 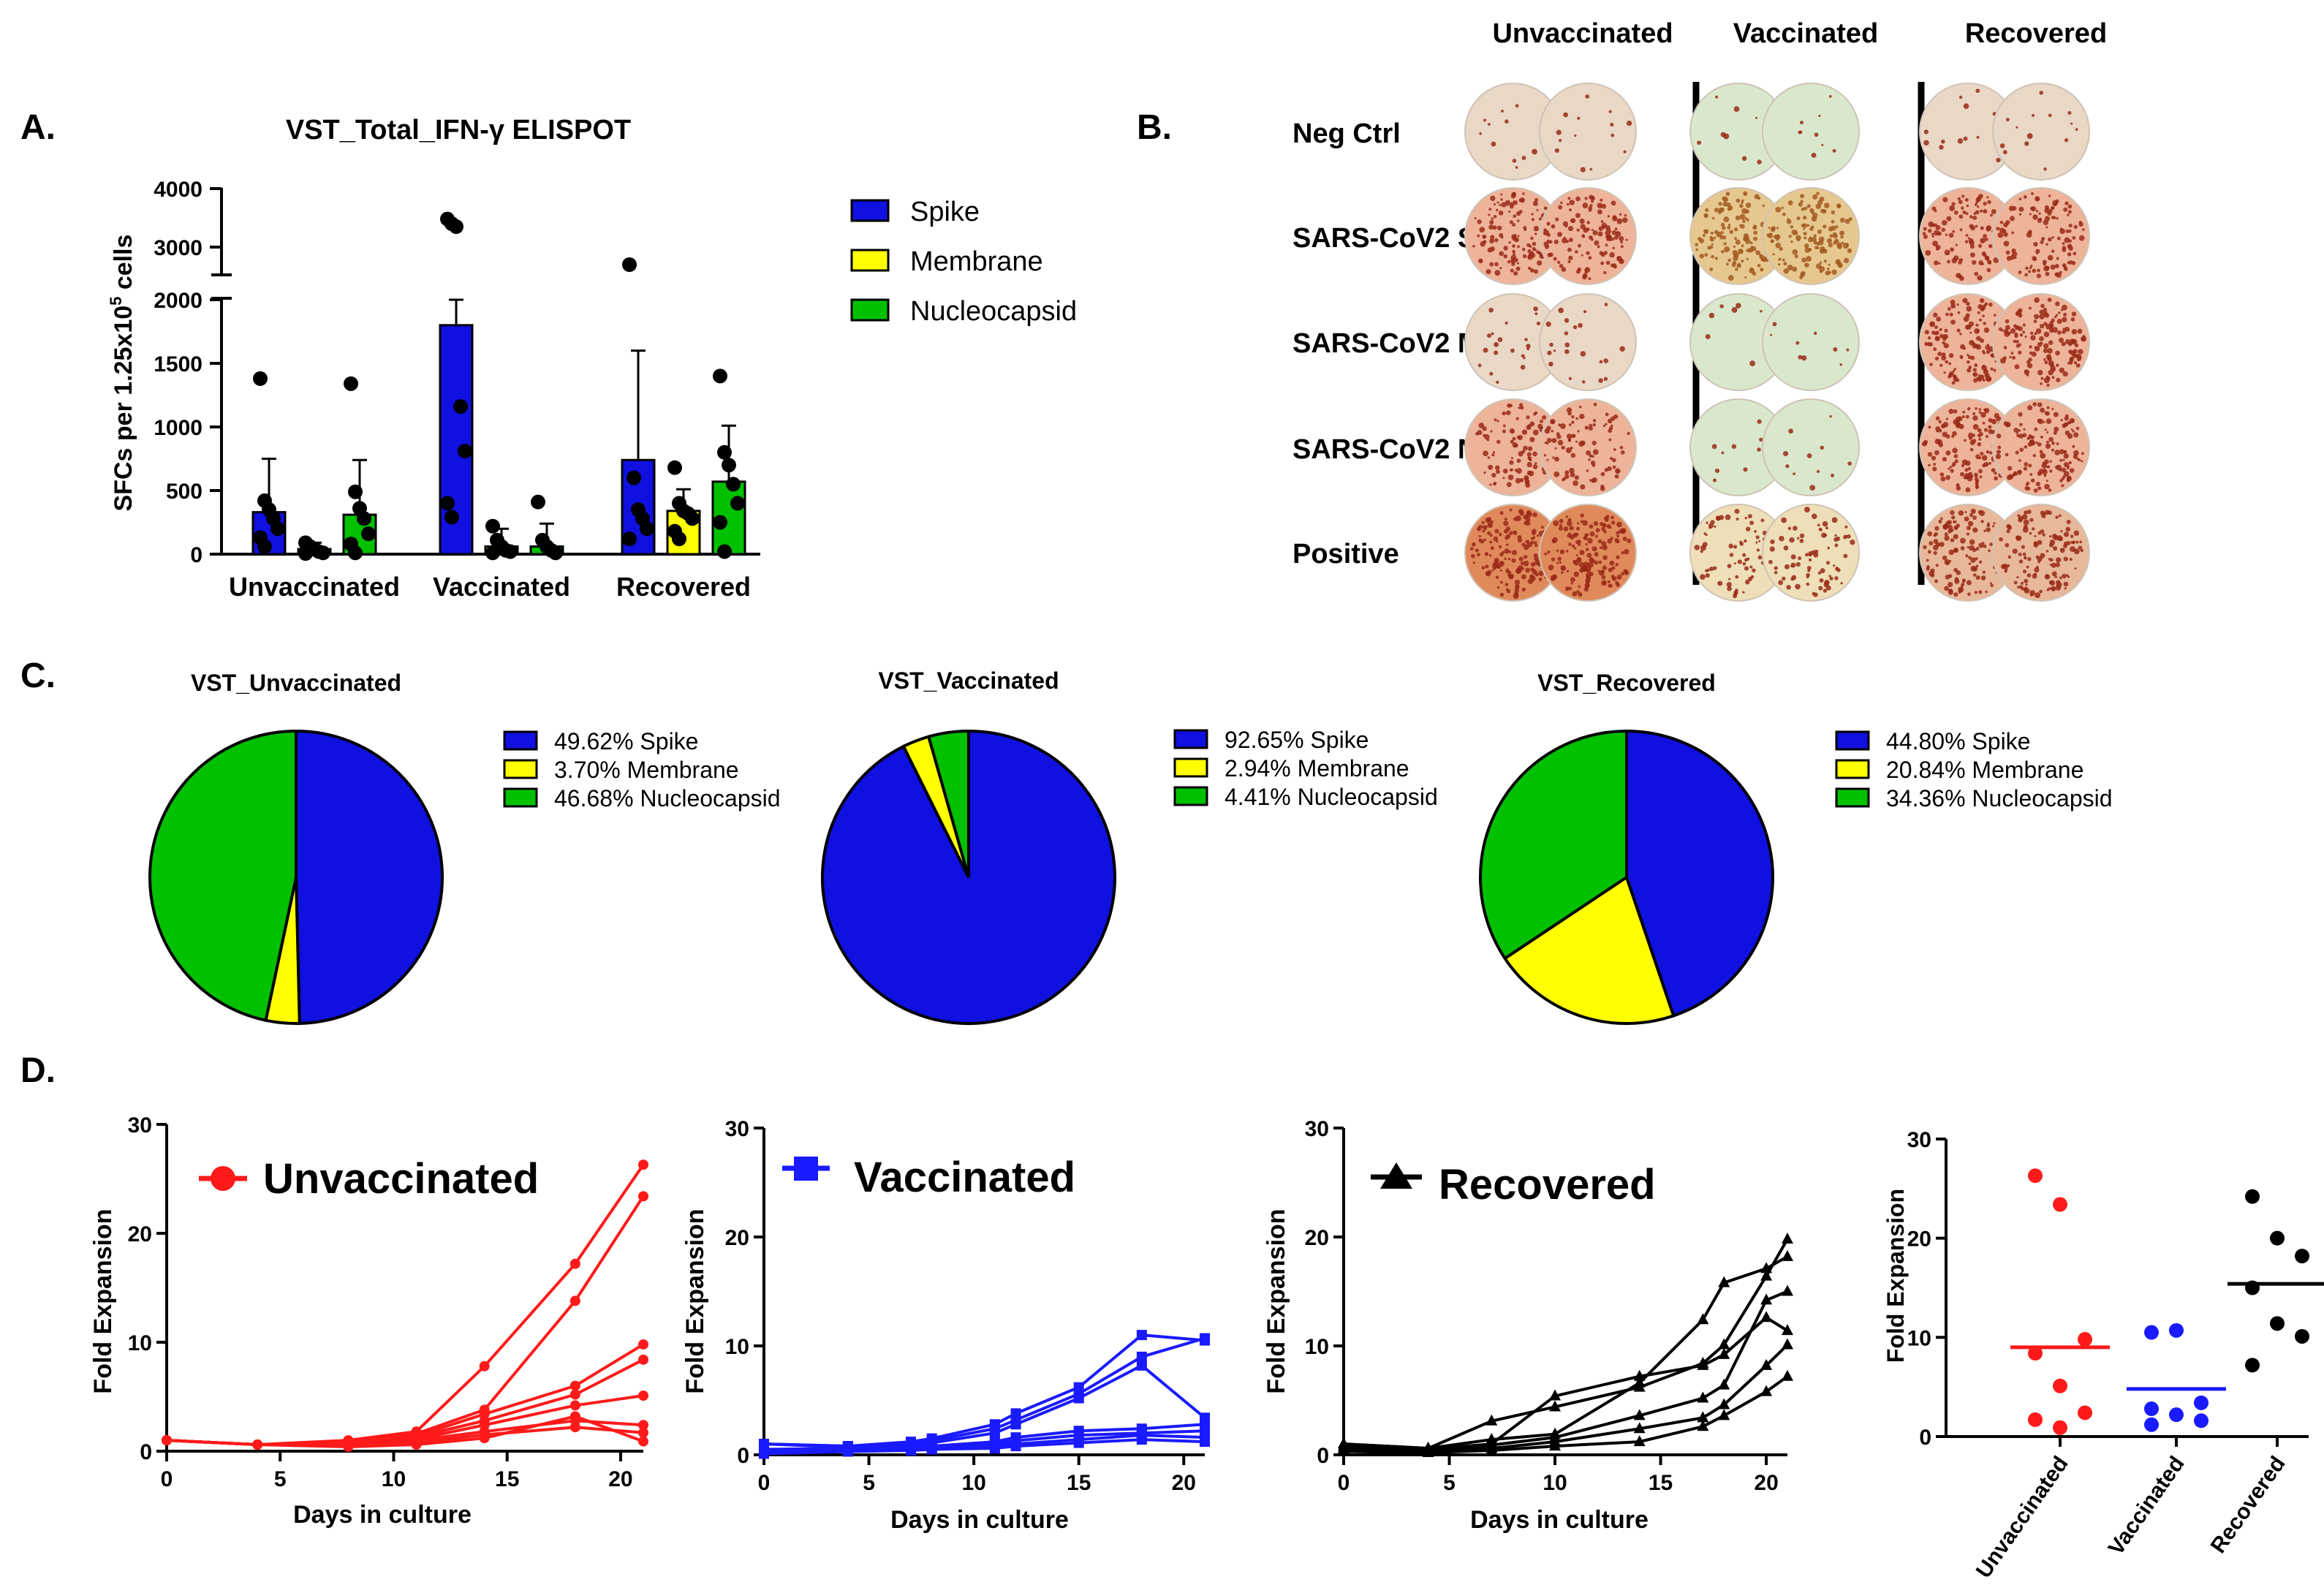 What do you see at coordinates (1925, 1438) in the screenshot?
I see `y-tick-label: 0` at bounding box center [1925, 1438].